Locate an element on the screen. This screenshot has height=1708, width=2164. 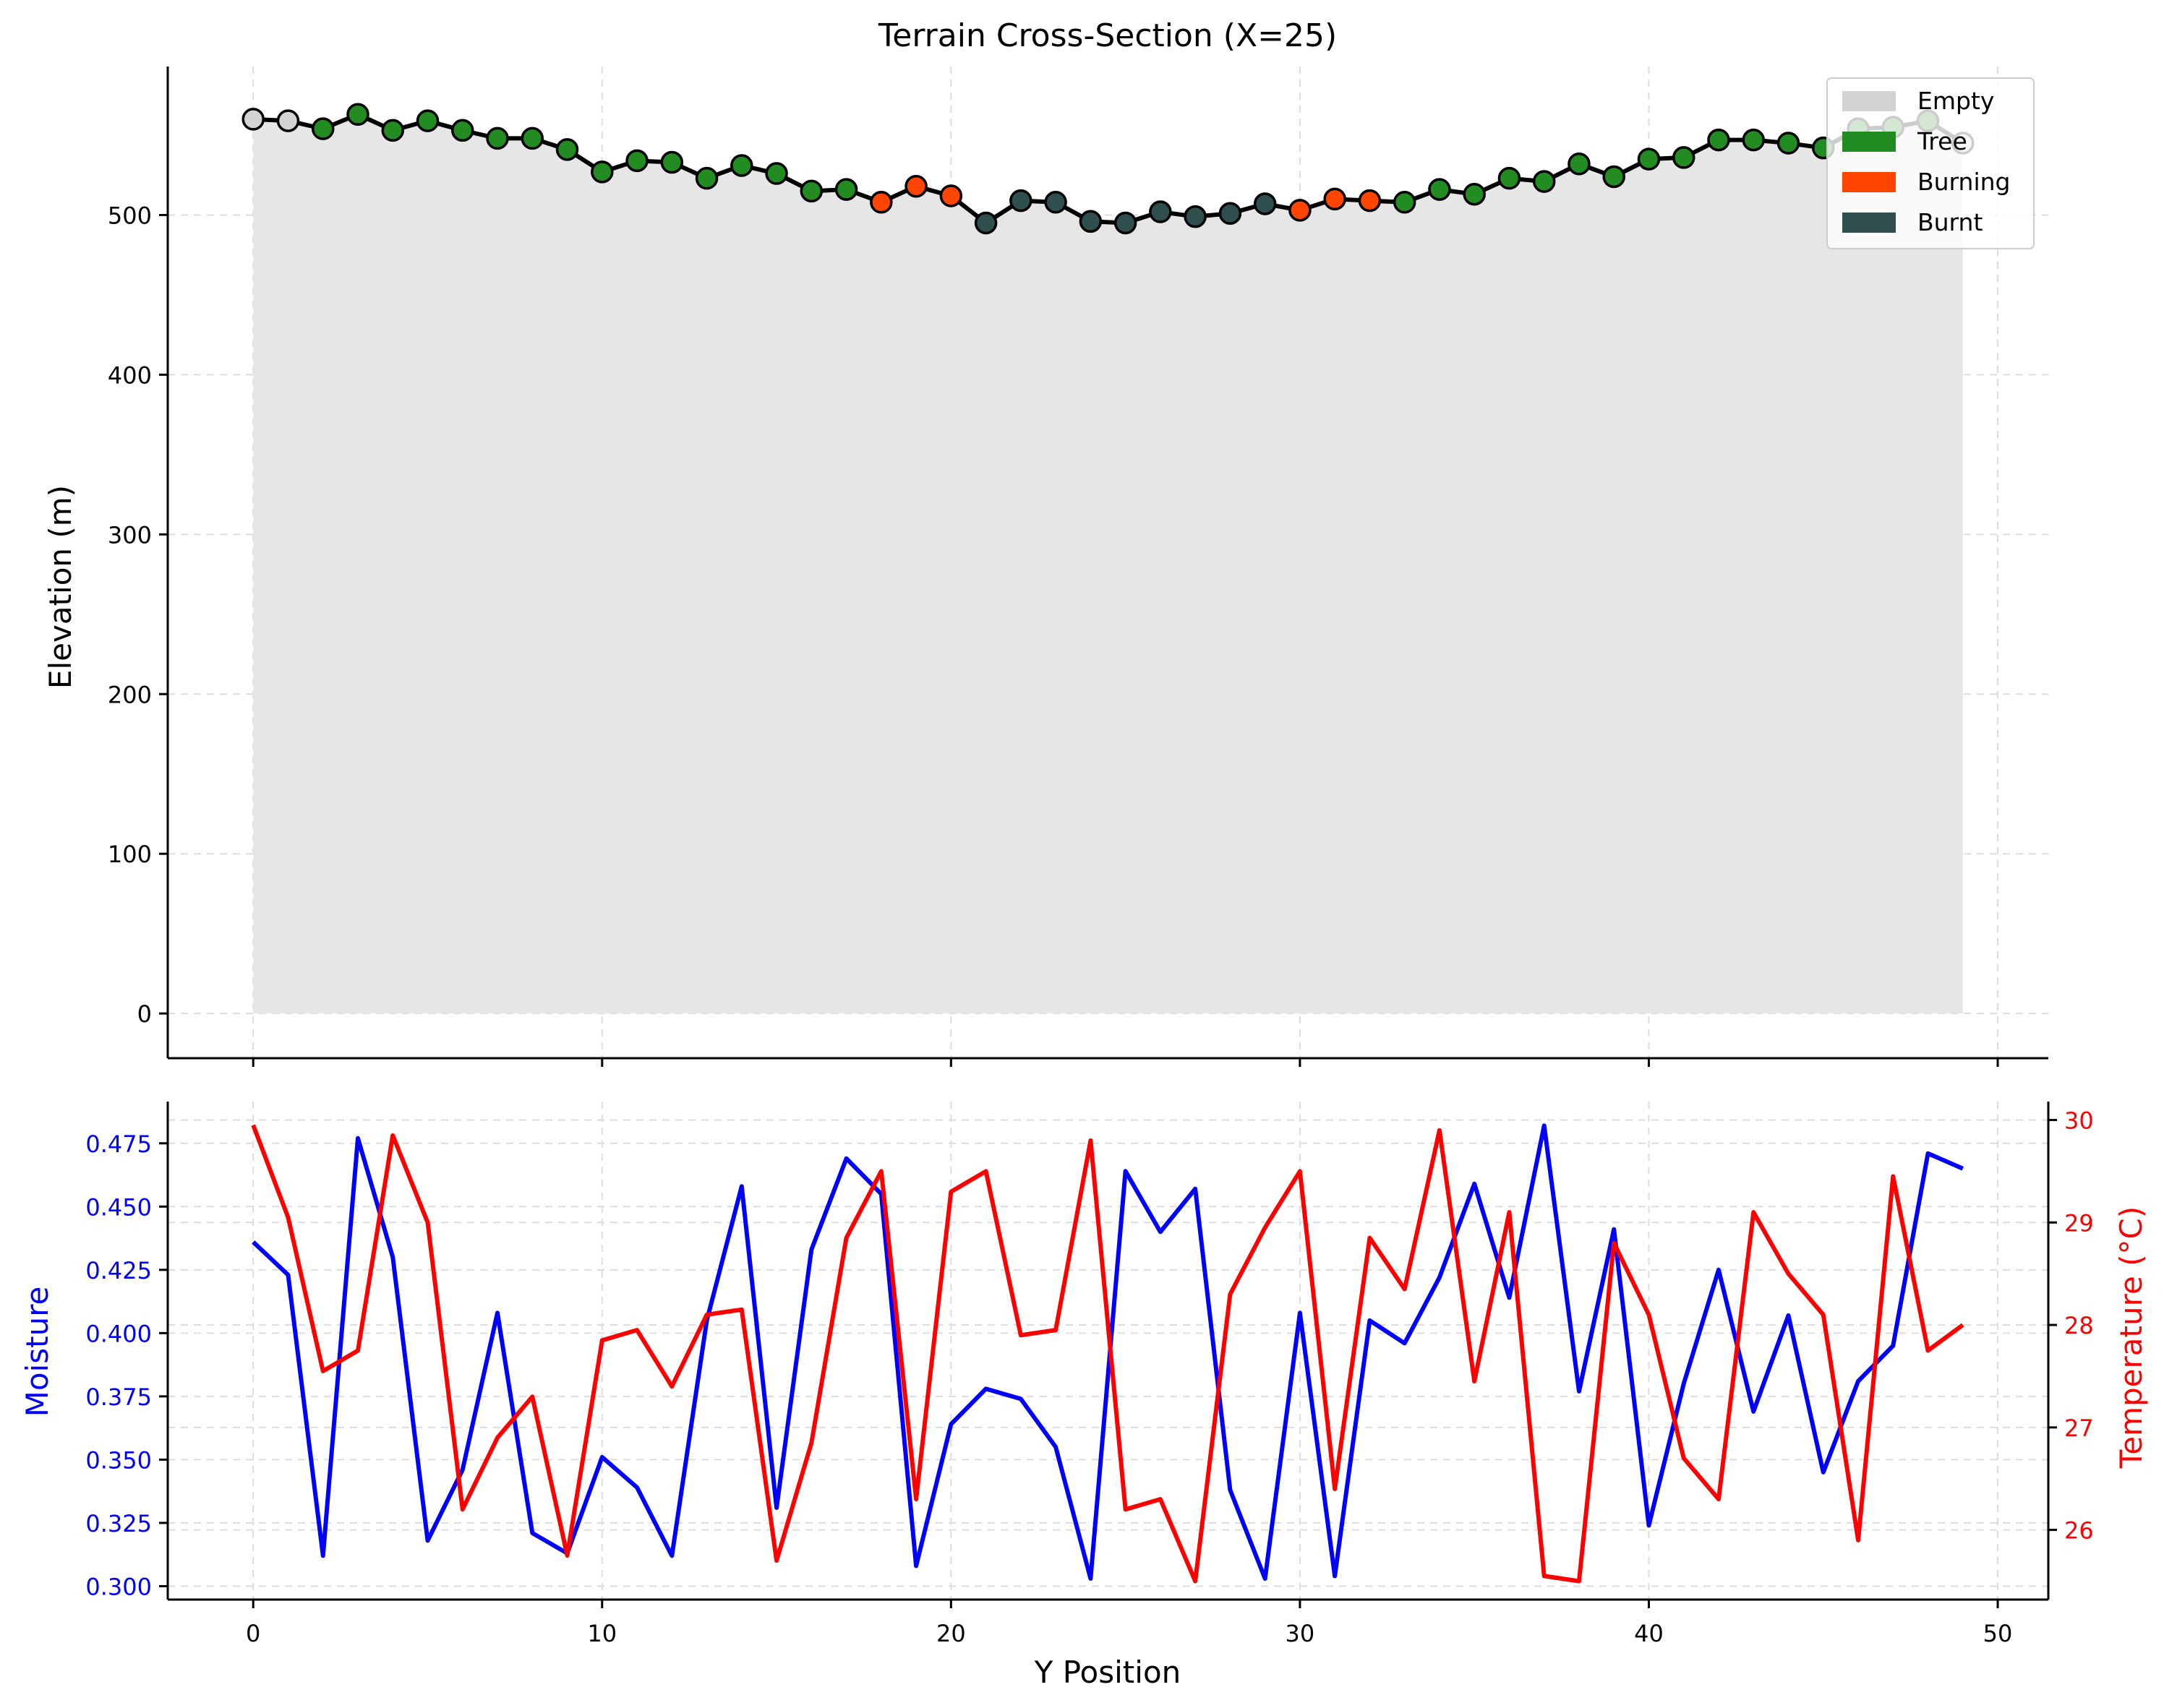
elevation-axis-label: Elevation (m) is located at coordinates (60, 587).